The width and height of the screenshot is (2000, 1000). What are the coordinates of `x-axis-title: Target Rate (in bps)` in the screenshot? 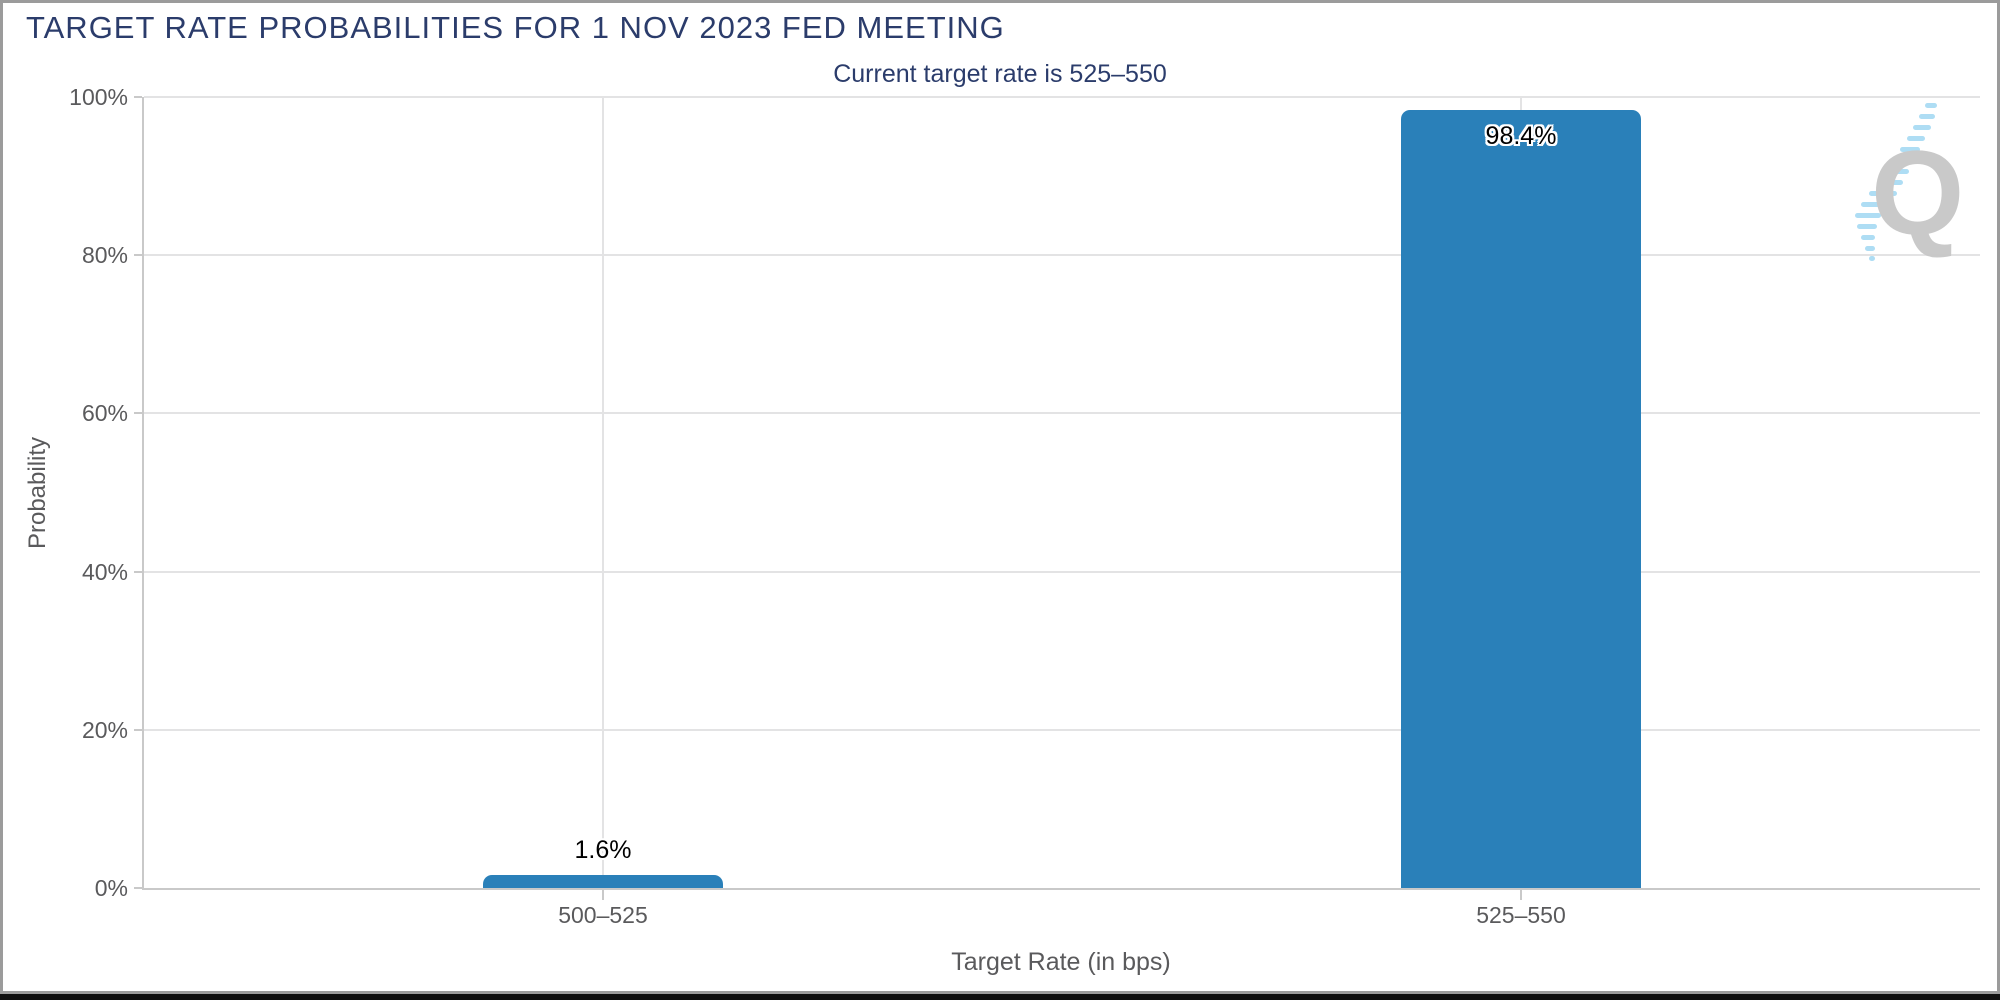 It's located at (1061, 962).